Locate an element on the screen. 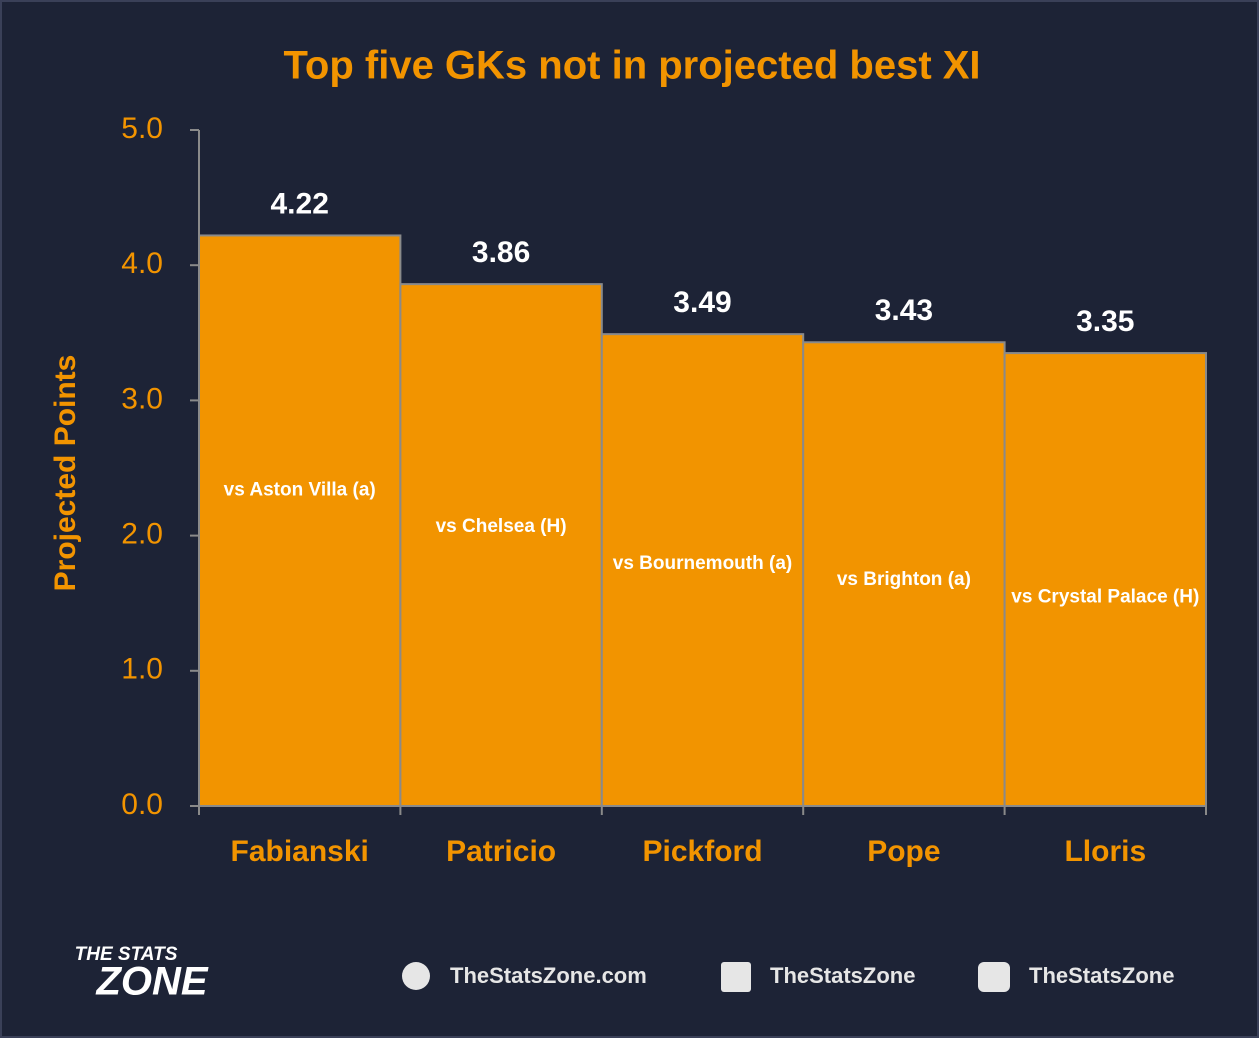 The image size is (1259, 1038). y-tick-label: 1.0 is located at coordinates (142, 669).